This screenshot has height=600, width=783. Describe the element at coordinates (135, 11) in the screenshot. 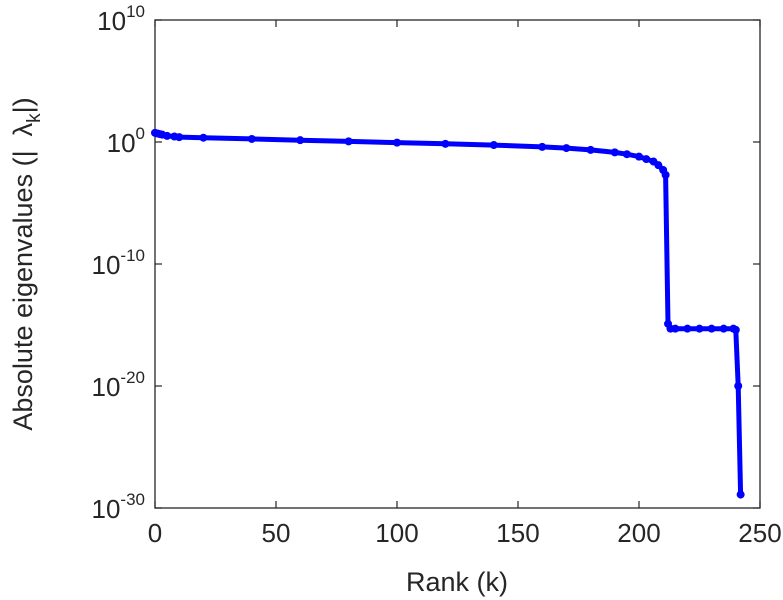

I see `y-tick-exponent: 10` at that location.